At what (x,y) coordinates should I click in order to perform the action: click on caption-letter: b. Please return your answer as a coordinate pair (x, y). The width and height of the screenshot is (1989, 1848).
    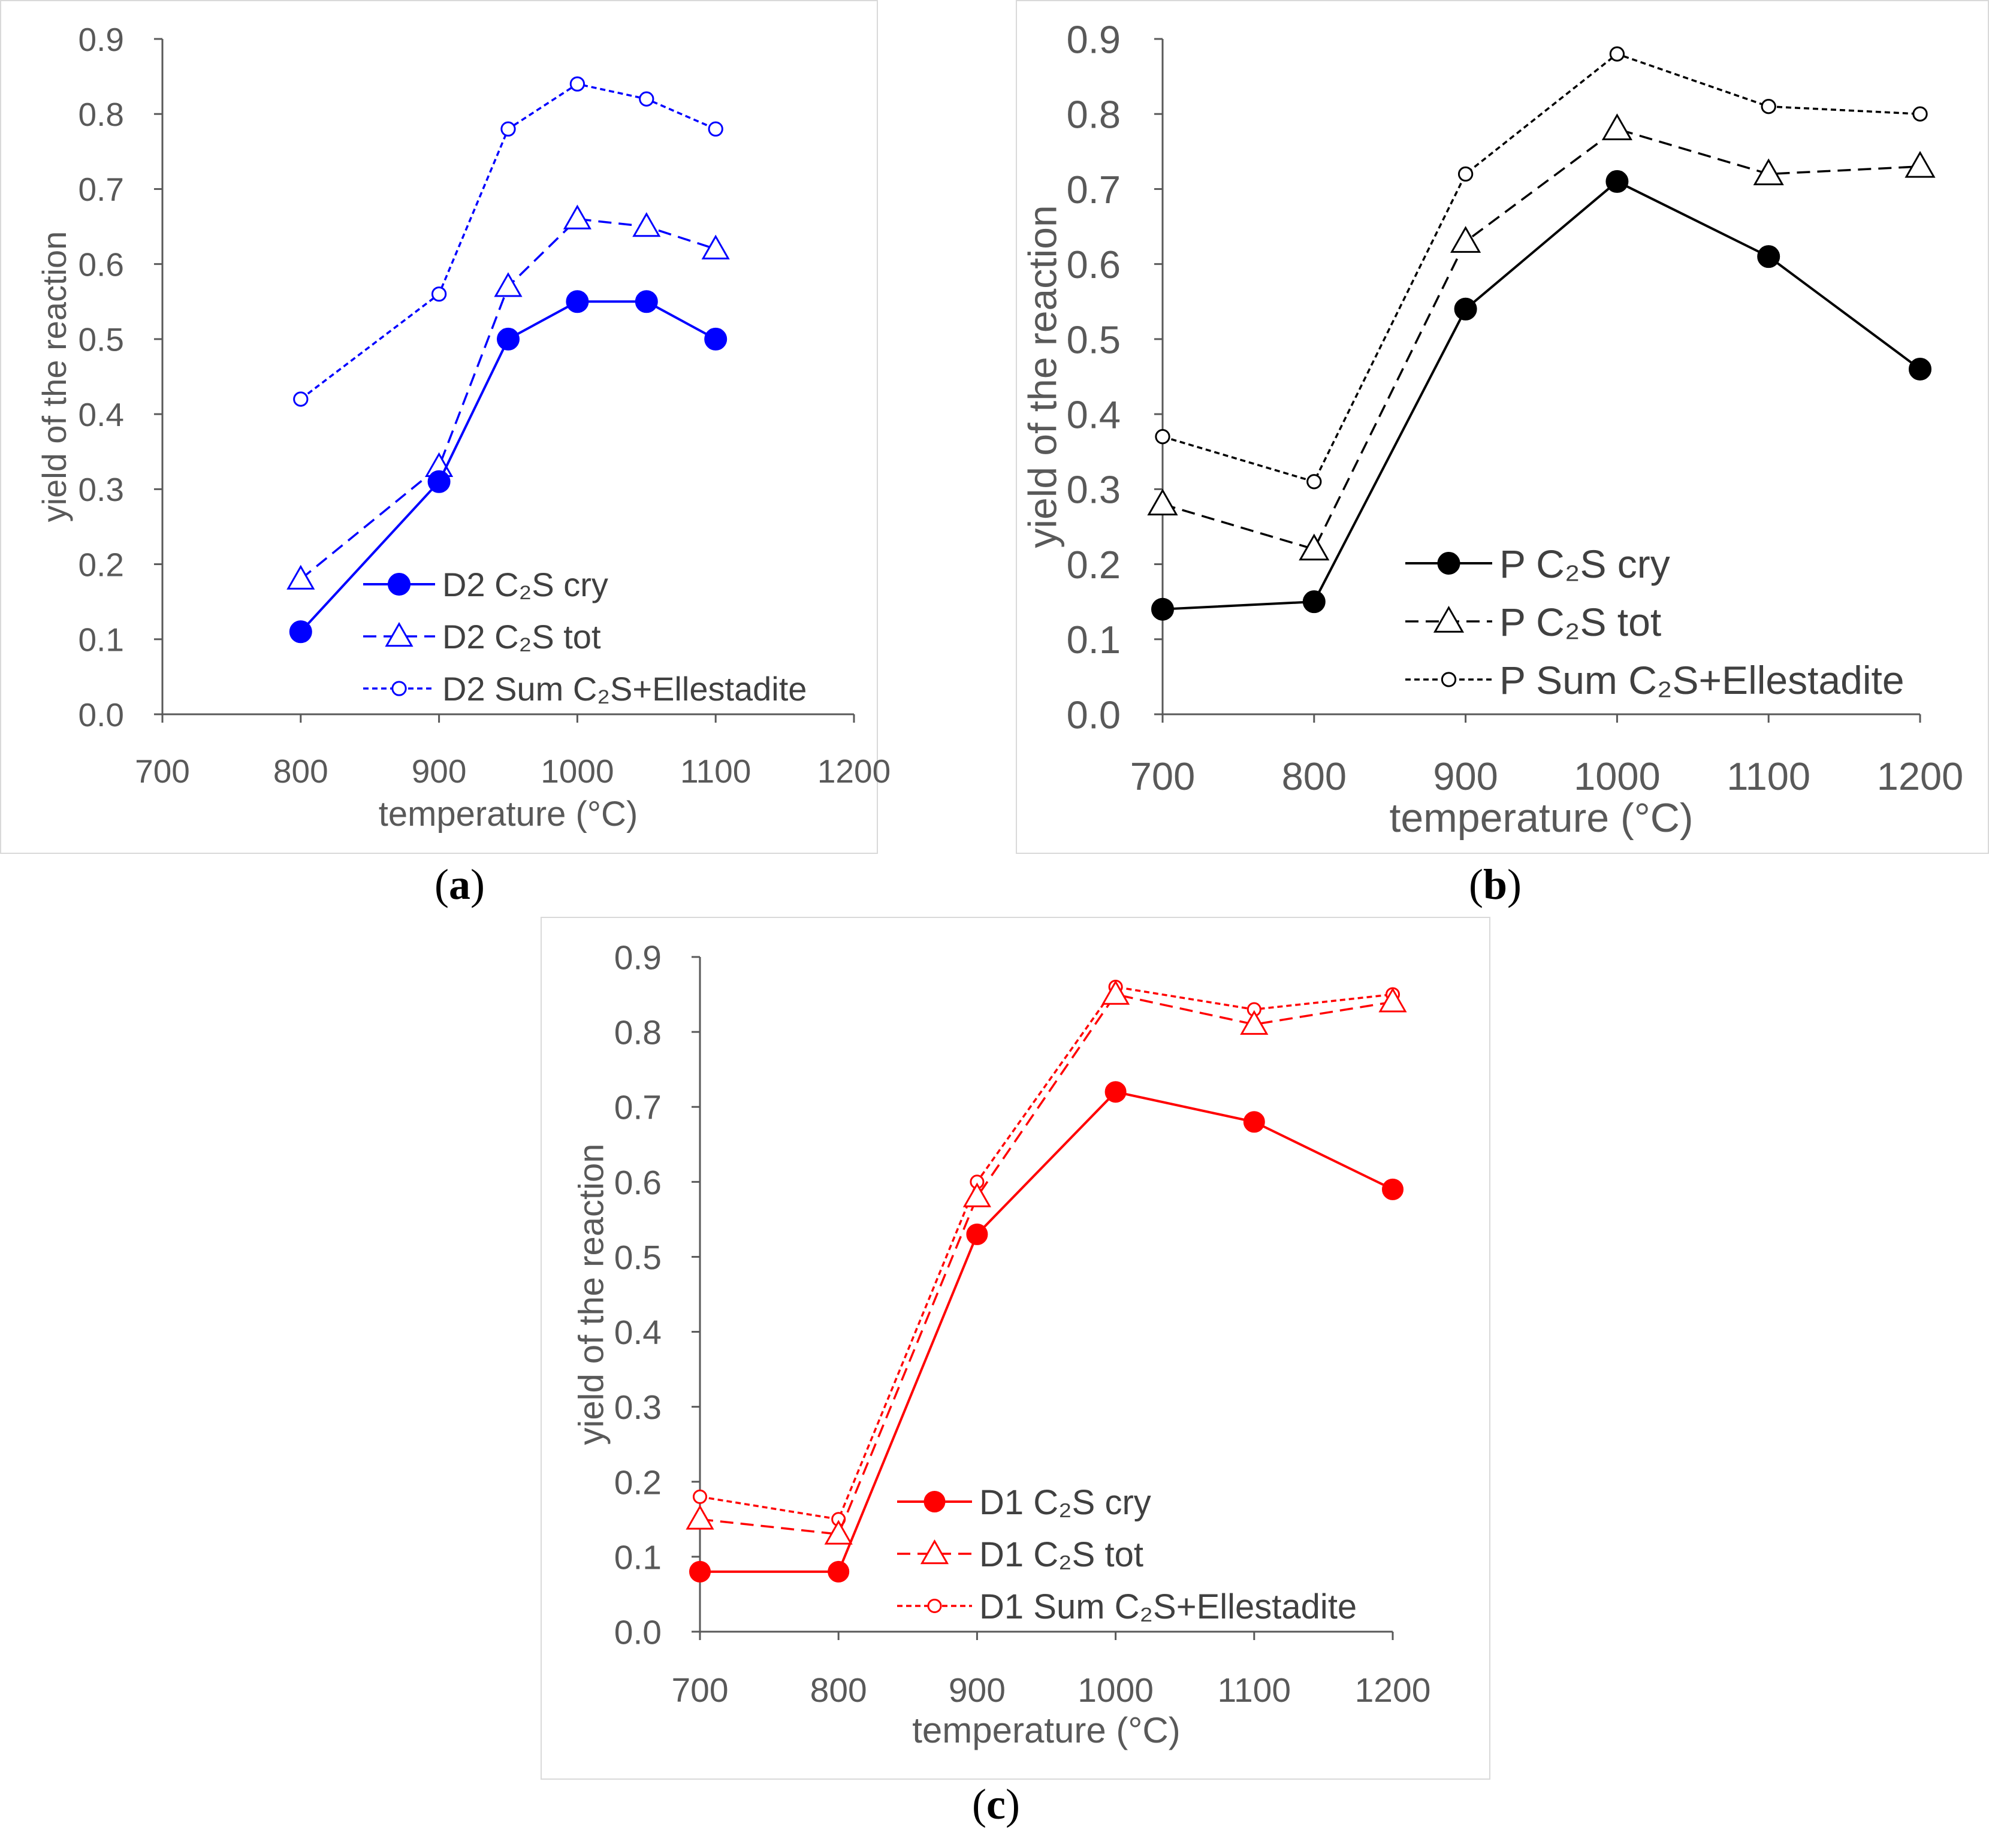
    Looking at the image, I should click on (1495, 884).